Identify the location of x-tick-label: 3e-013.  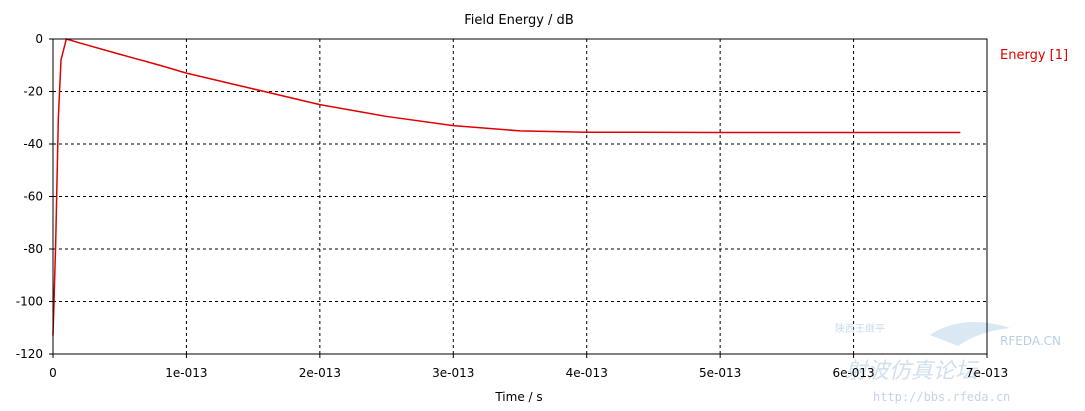
(453, 373).